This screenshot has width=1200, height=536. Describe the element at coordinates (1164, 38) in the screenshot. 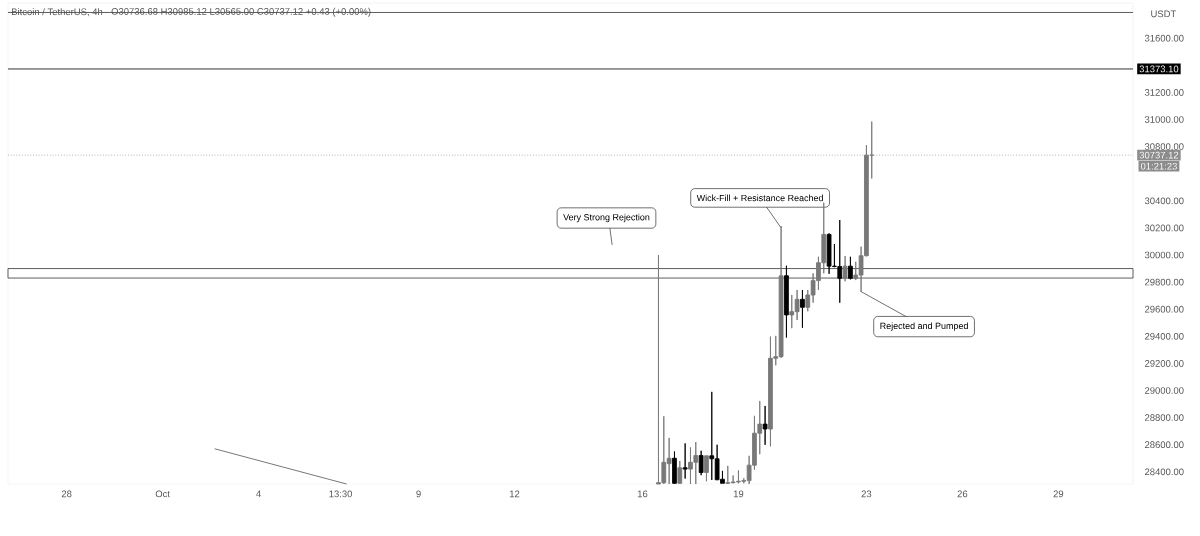

I see `y-tick-label: 31600.00` at that location.